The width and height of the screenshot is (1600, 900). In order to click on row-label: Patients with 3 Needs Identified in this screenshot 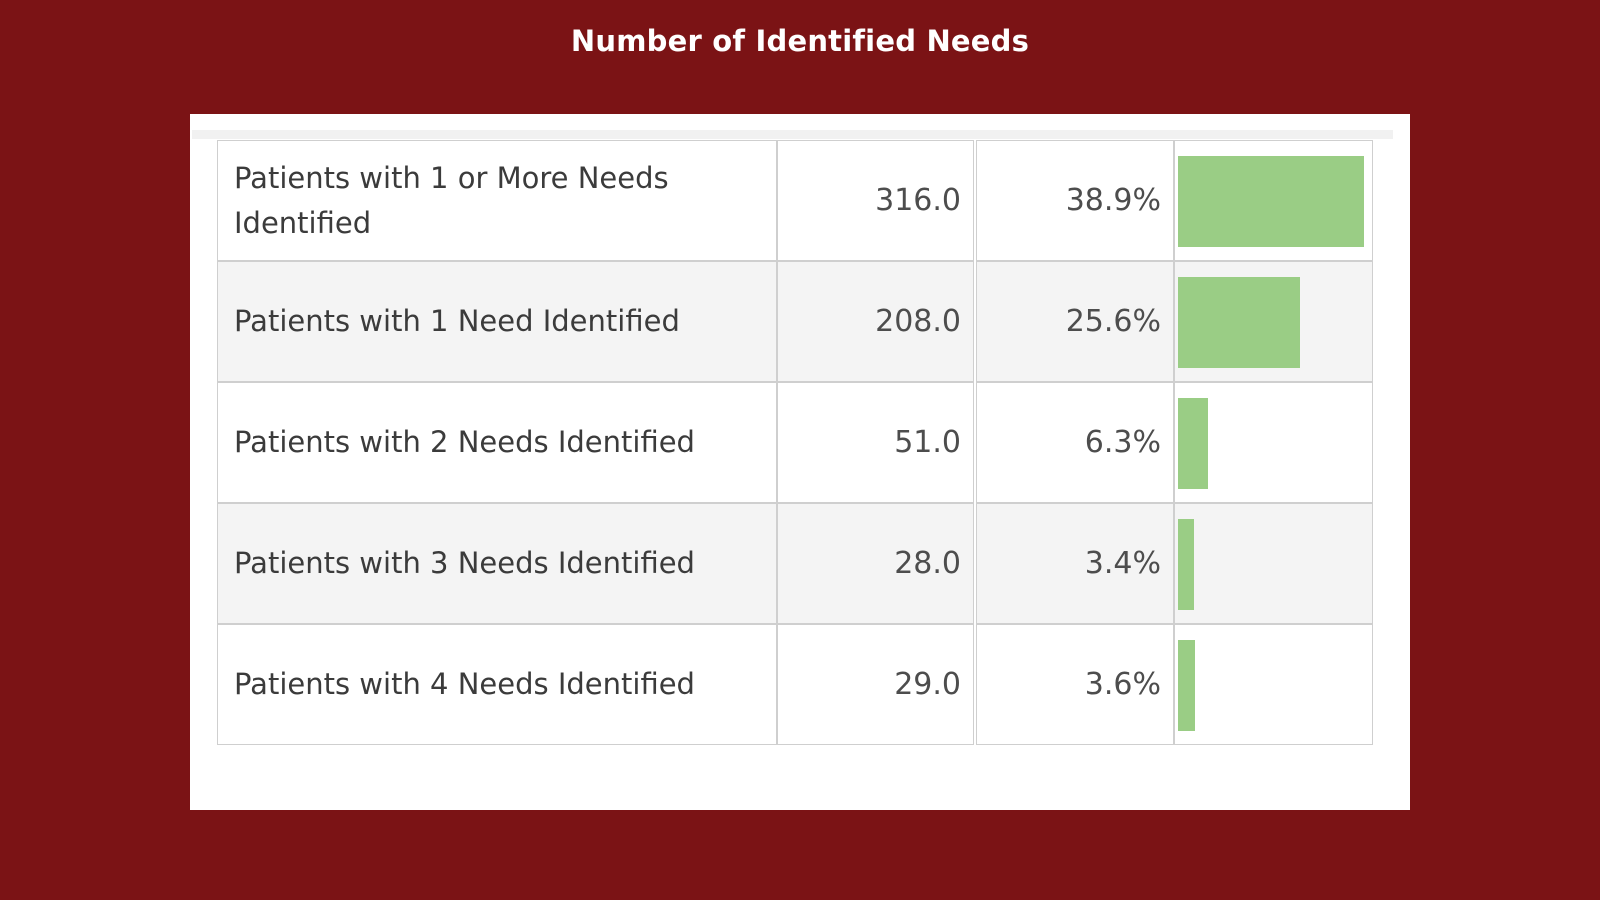, I will do `click(497, 563)`.